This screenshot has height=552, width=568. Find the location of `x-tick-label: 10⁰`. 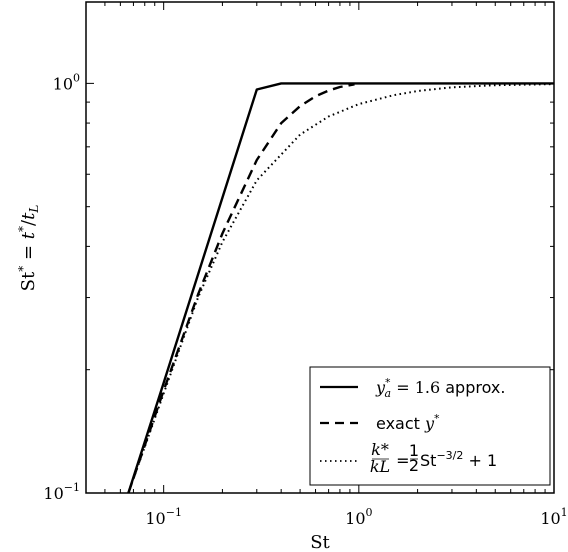

x-tick-label: 10⁰ is located at coordinates (358, 517).